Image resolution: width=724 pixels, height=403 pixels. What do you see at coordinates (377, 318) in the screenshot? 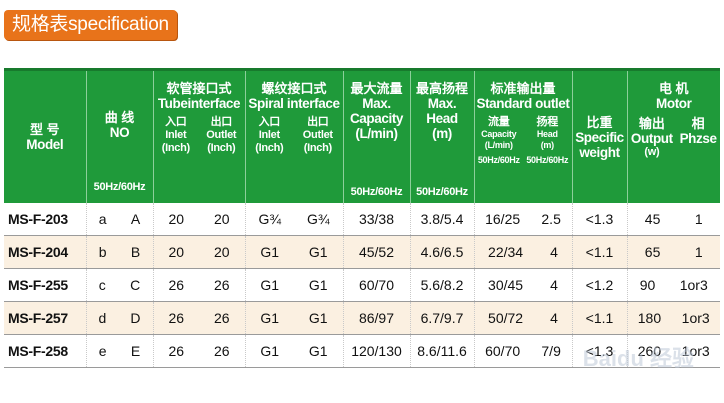
I see `flow-cell: 86/97` at bounding box center [377, 318].